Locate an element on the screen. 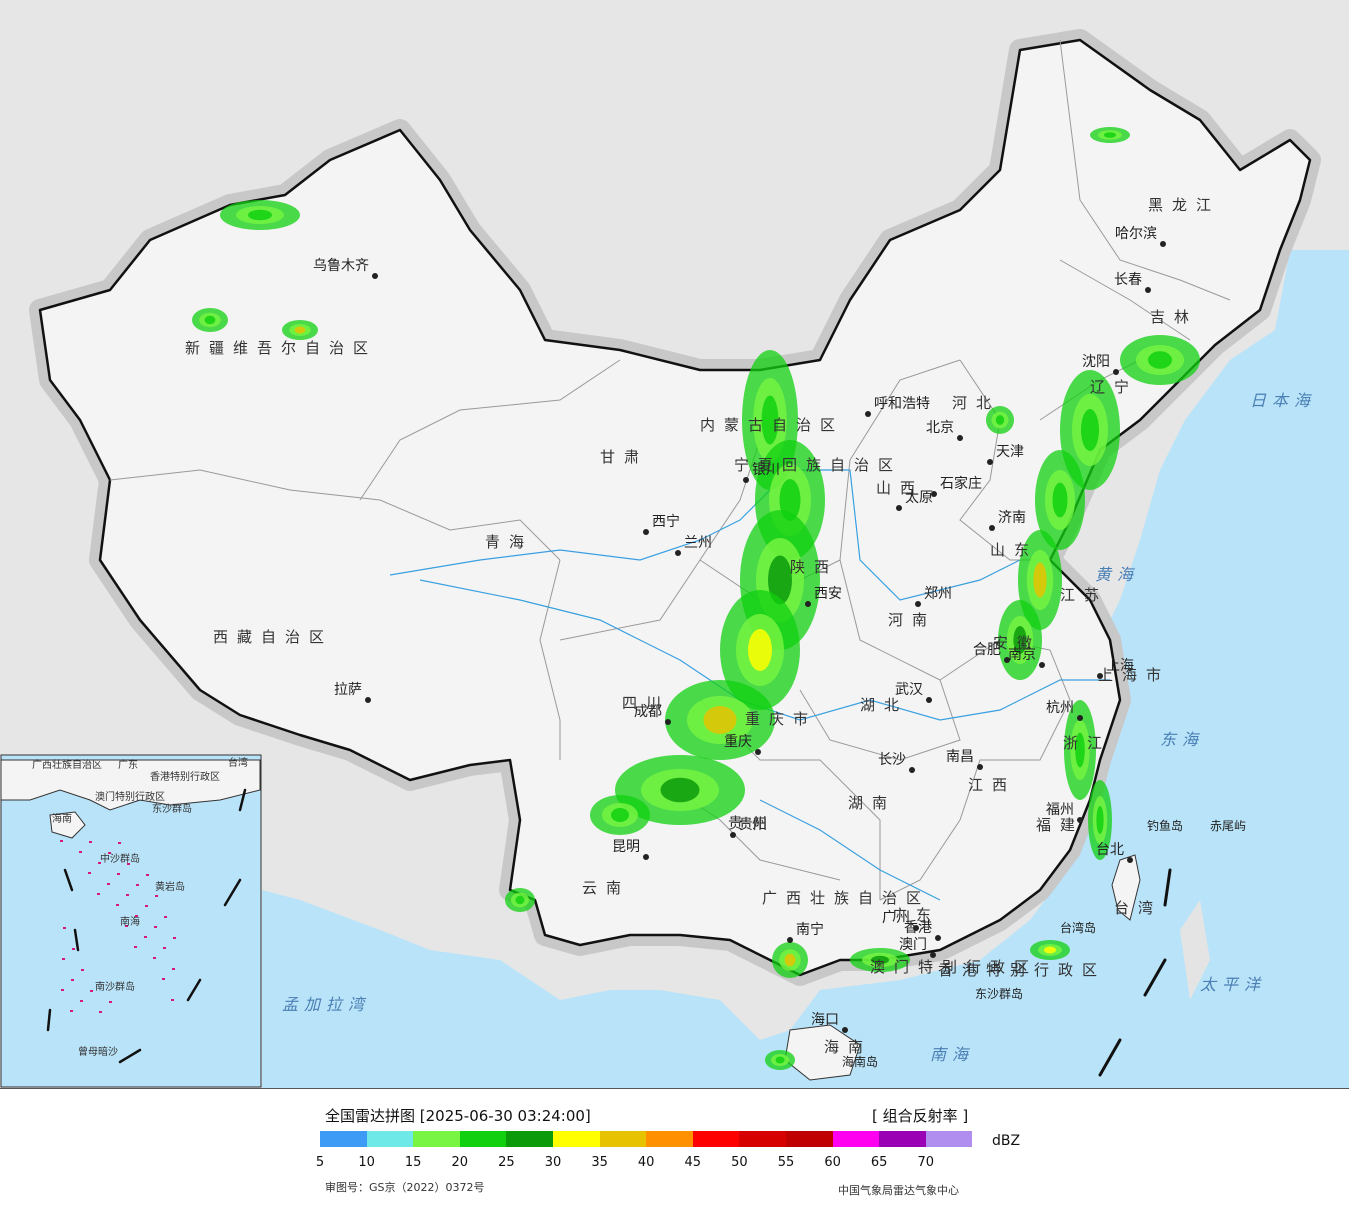 This screenshot has height=1208, width=1349. island-label: 钓鱼岛 is located at coordinates (1165, 825).